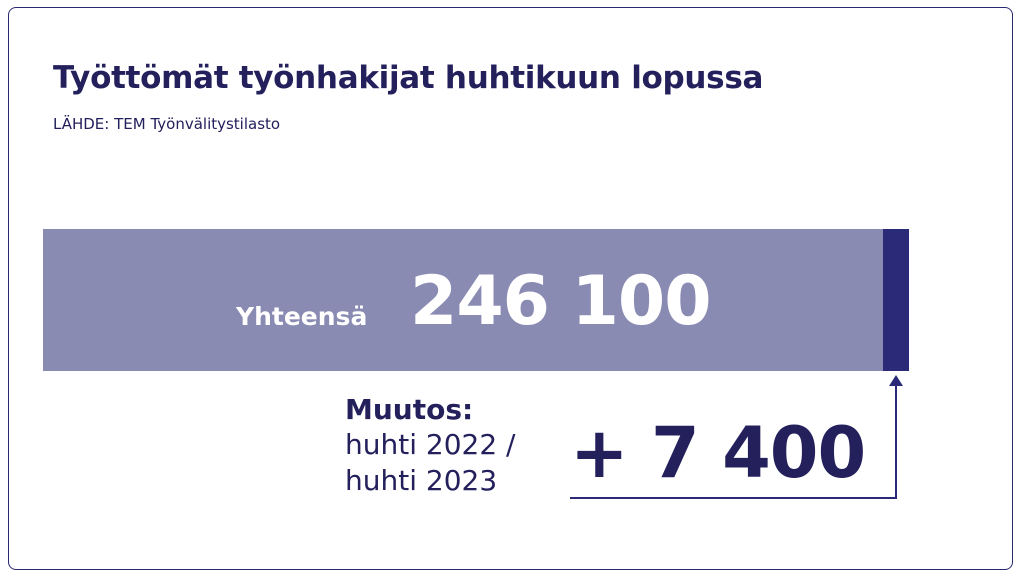 This screenshot has height=576, width=1024. I want to click on arrow-up-icon, so click(896, 380).